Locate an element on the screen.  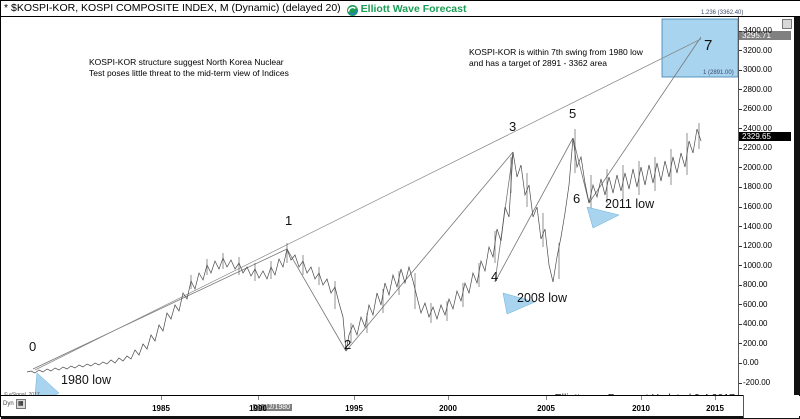
wave-label-1: 1 is located at coordinates (289, 220).